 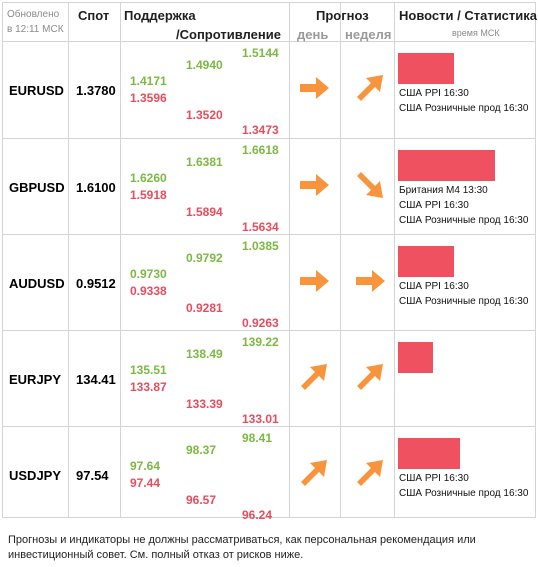 I want to click on news-item: Британия М4 13:30, so click(x=443, y=190).